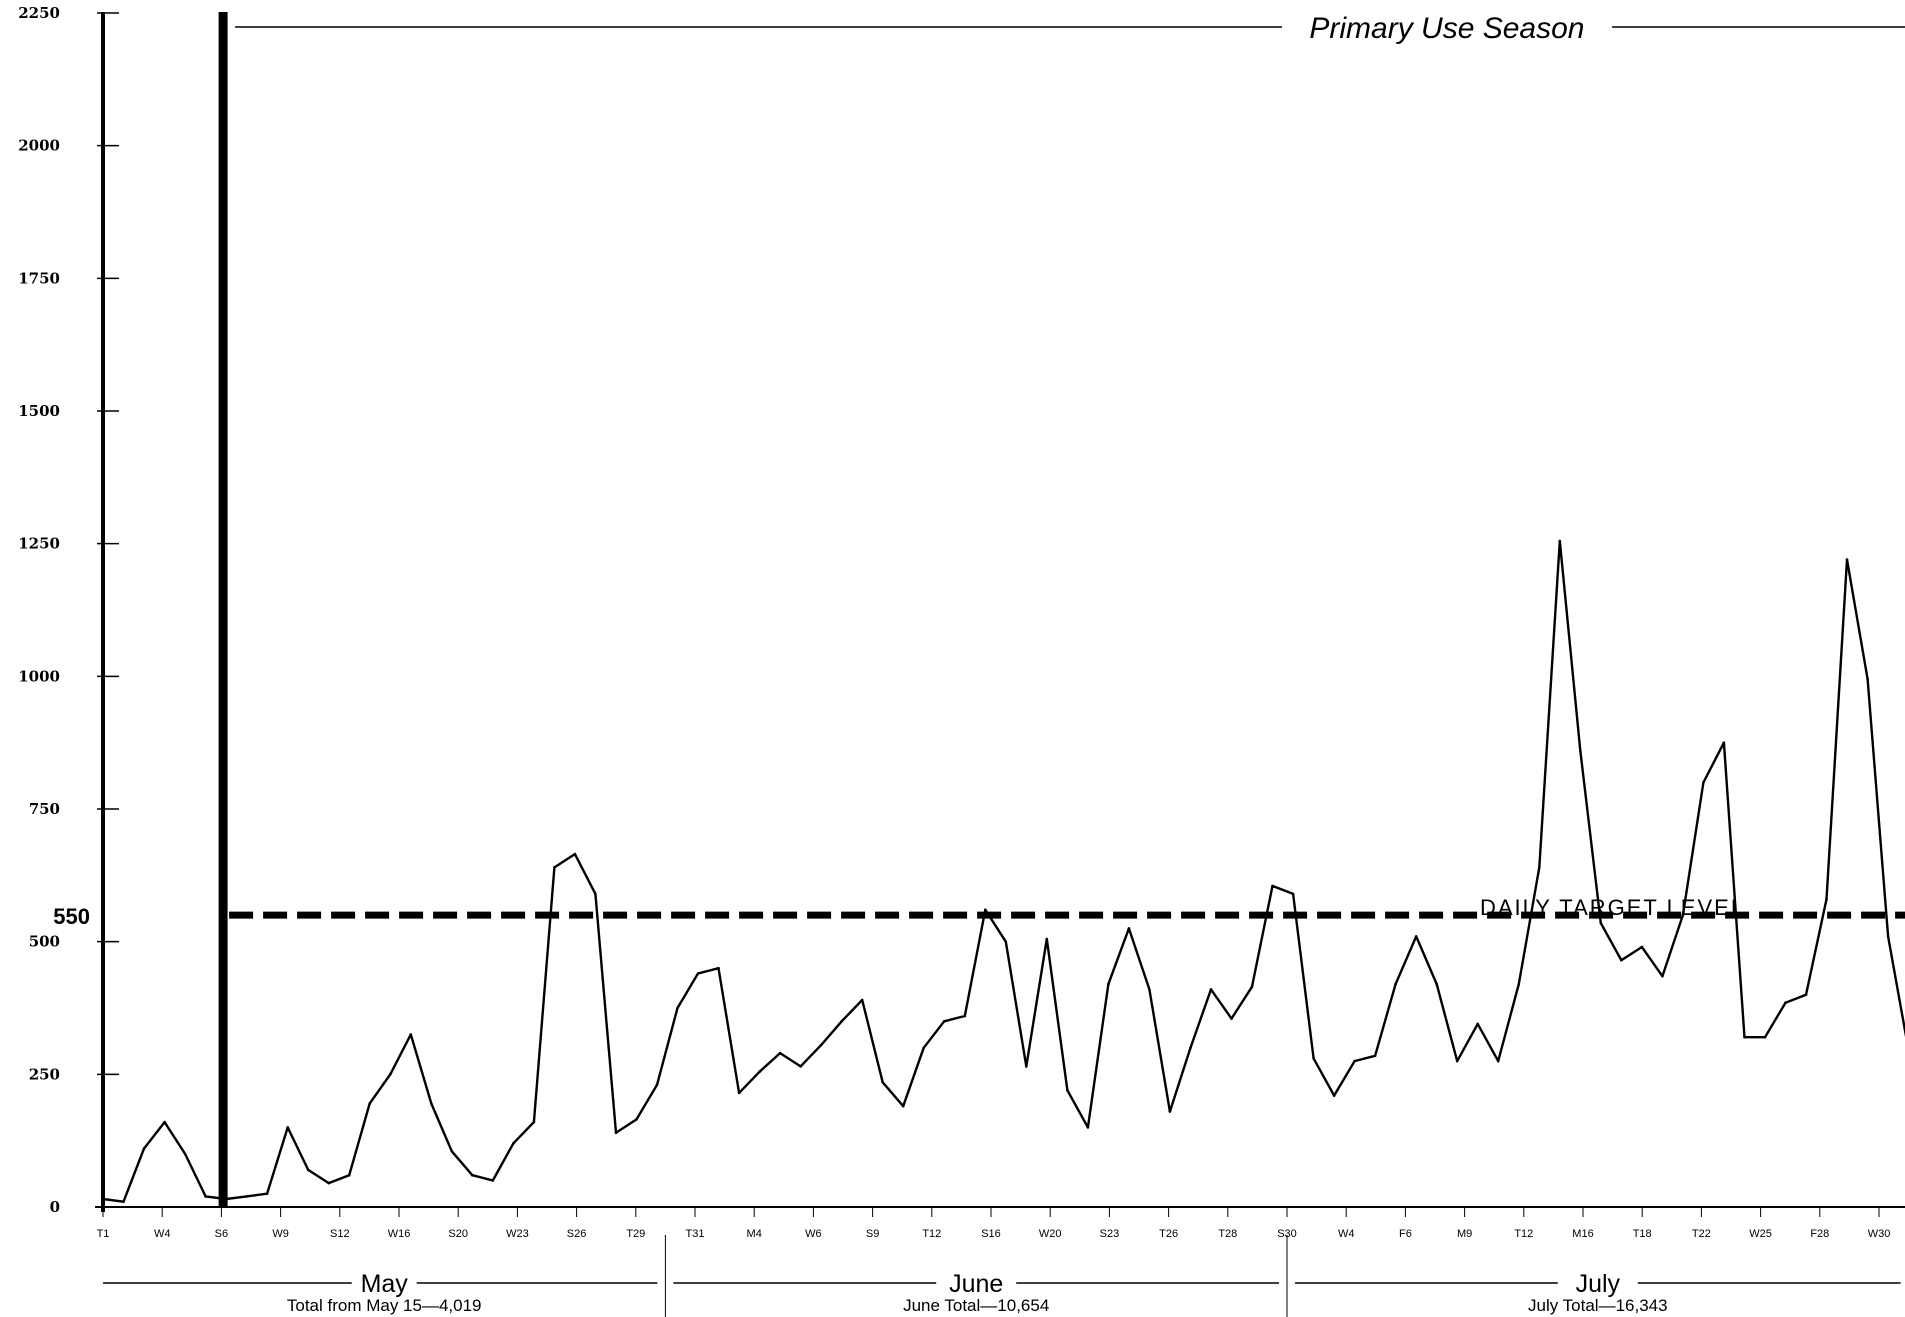 The image size is (1905, 1317). Describe the element at coordinates (1701, 1234) in the screenshot. I see `x-tick-label: T22` at that location.